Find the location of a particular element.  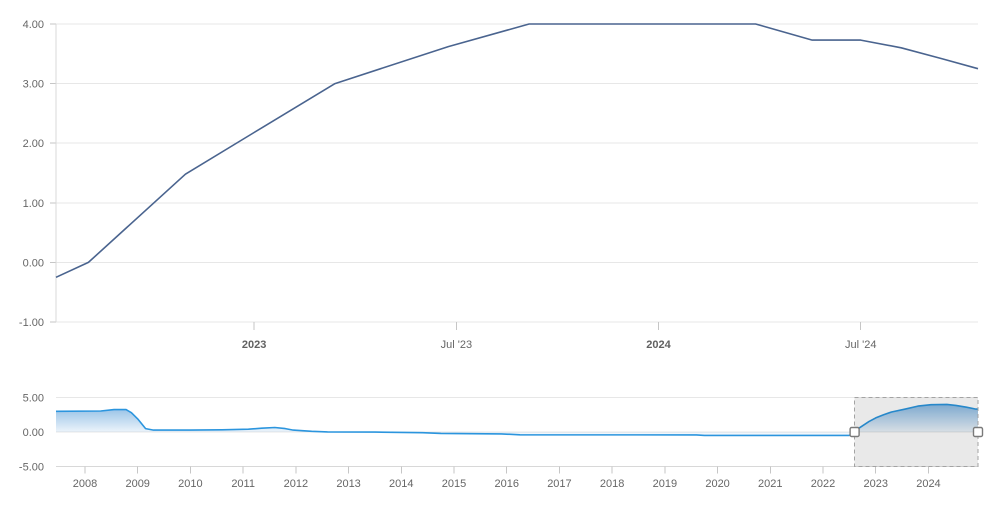

nav-x-axis-label: 2017 is located at coordinates (559, 484).